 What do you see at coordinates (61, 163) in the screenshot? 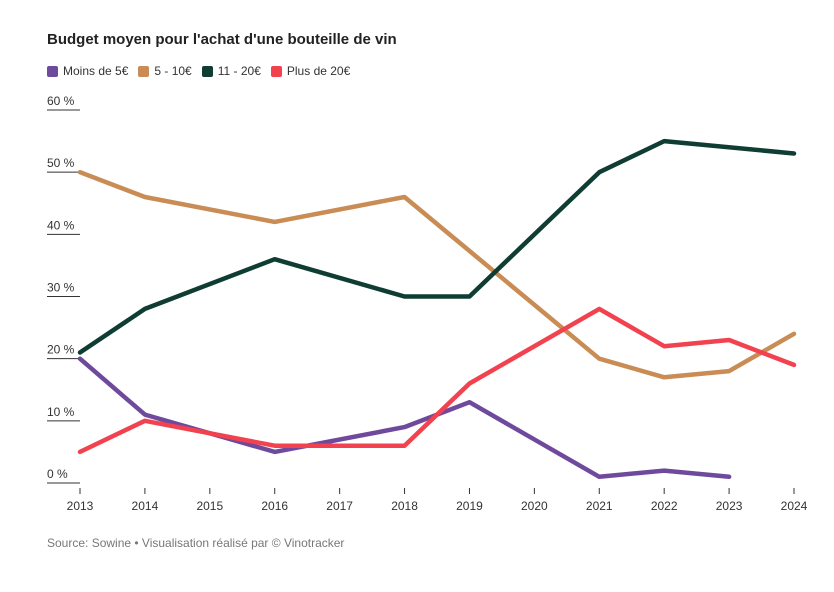
I see `y-tick-label: 50 %` at bounding box center [61, 163].